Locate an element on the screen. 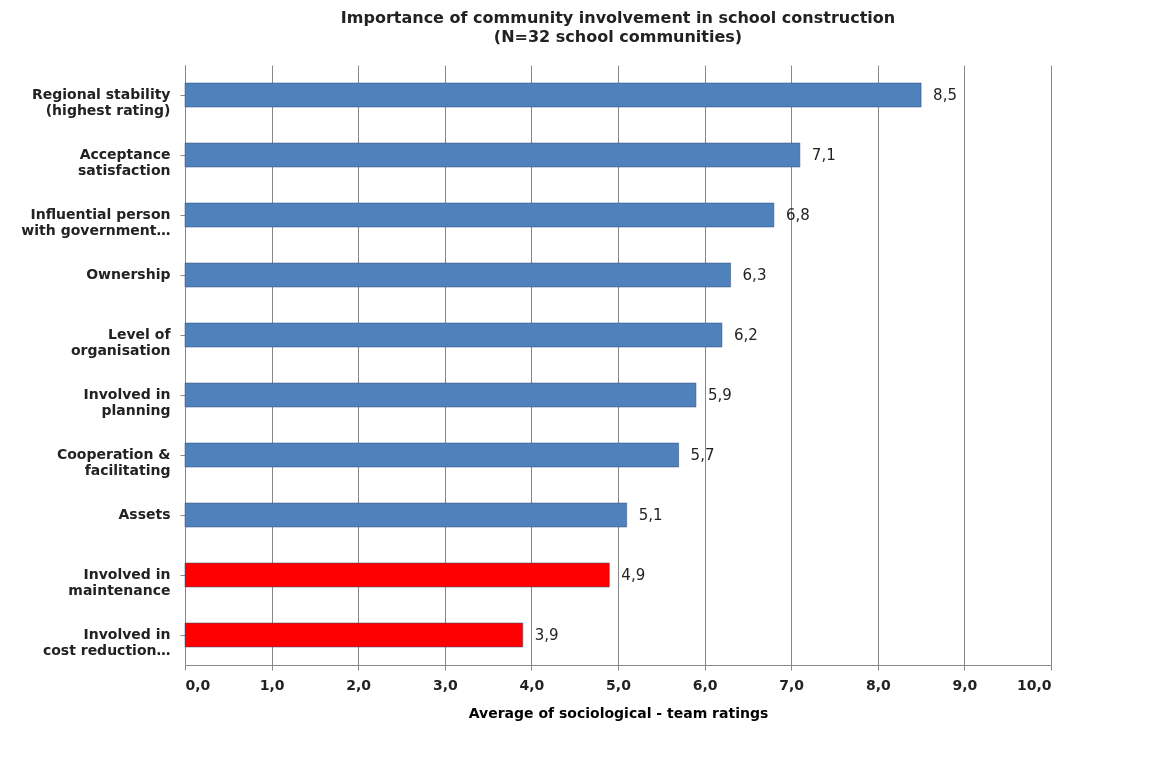 The image size is (1168, 783). x-tick-label: 6,0 is located at coordinates (705, 684).